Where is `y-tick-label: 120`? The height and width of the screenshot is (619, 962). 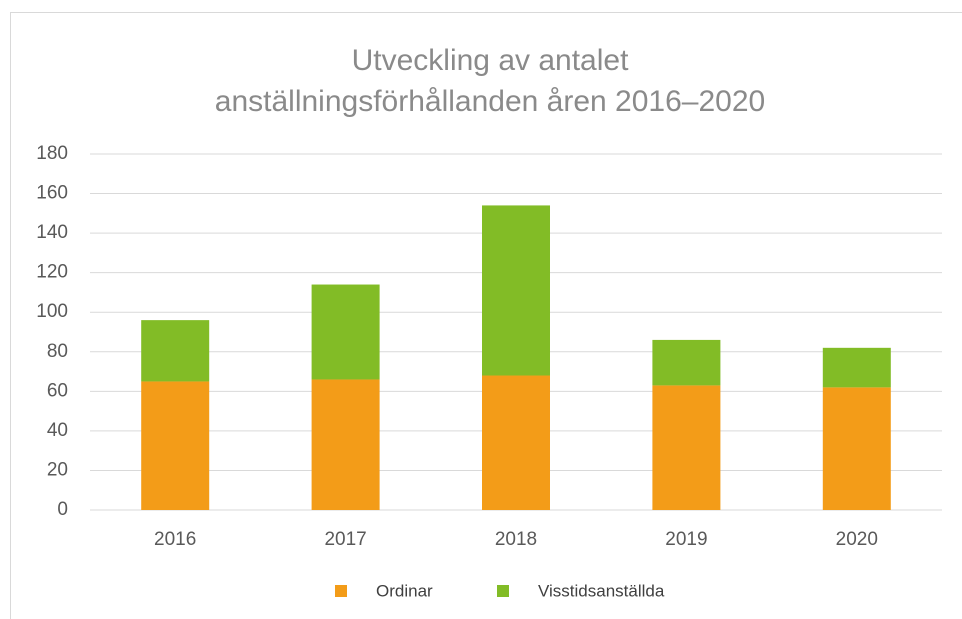 y-tick-label: 120 is located at coordinates (52, 272).